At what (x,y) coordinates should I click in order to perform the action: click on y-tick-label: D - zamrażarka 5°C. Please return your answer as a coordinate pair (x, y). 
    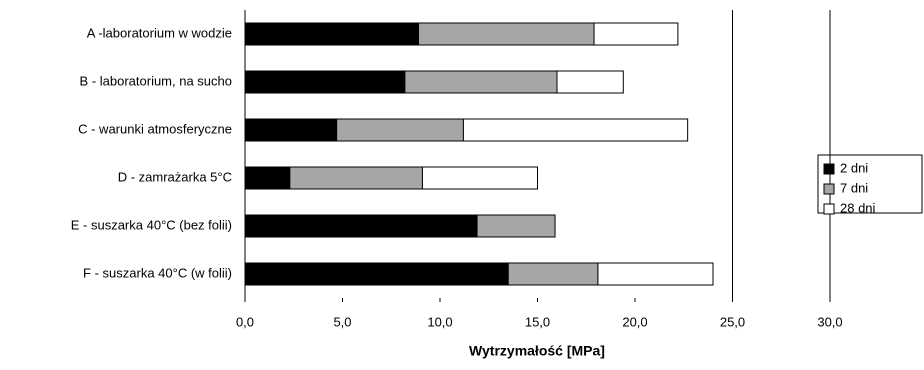
    Looking at the image, I should click on (175, 176).